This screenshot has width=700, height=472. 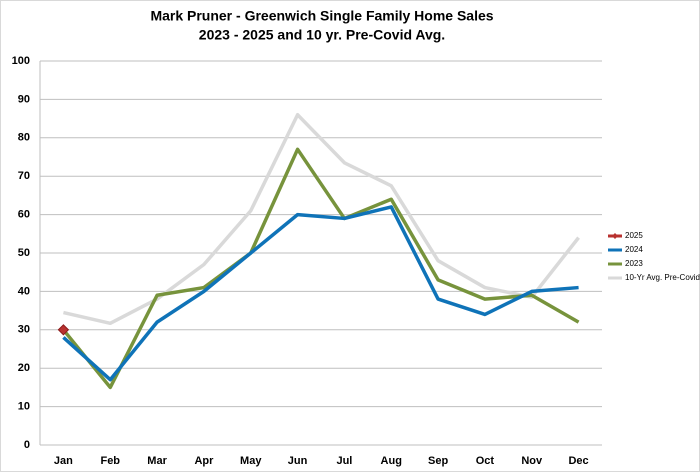 What do you see at coordinates (21, 61) in the screenshot?
I see `y-tick-label: 100` at bounding box center [21, 61].